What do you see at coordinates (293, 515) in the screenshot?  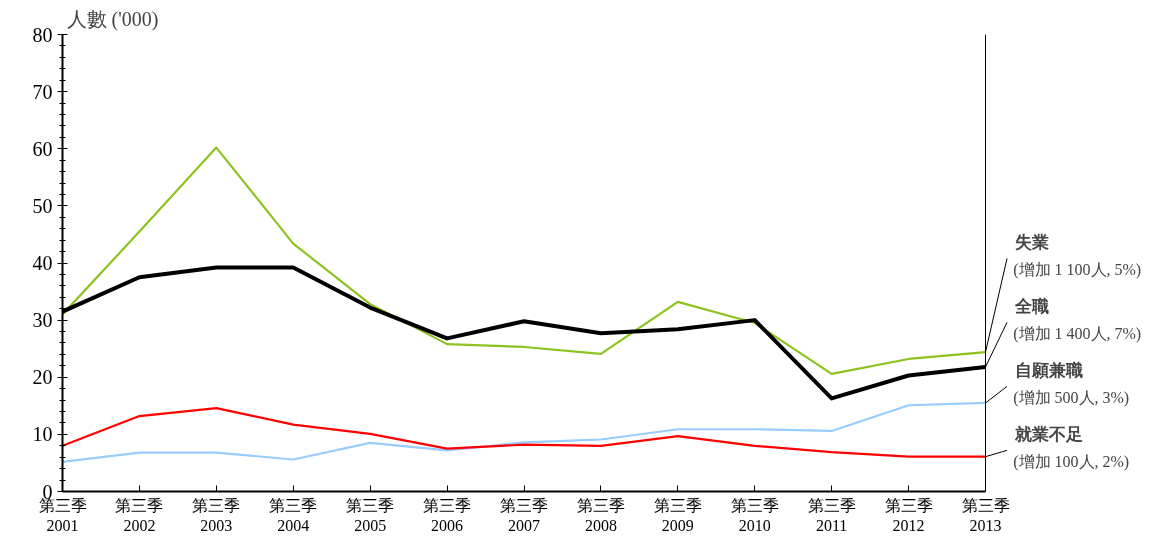 I see `x-tick-label: 第三季 2004` at bounding box center [293, 515].